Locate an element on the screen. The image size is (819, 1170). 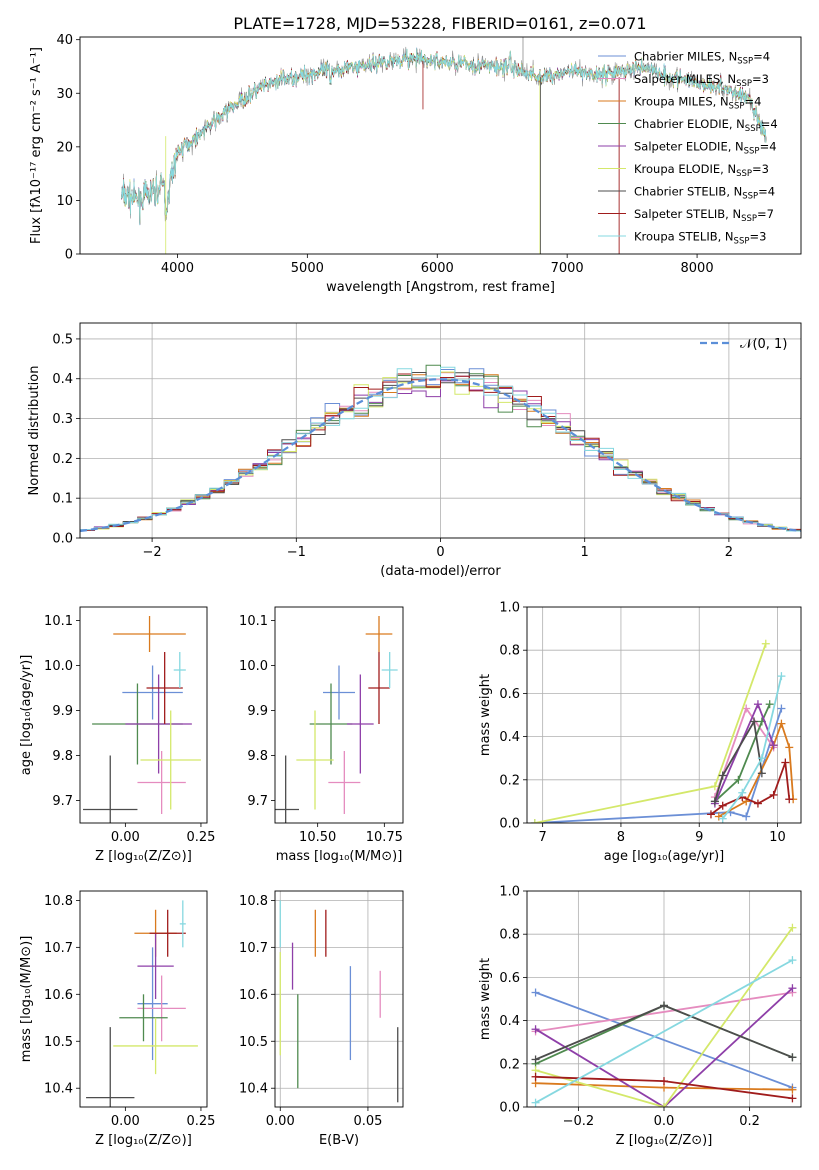
y-tick-label: 9.8 is located at coordinates (257, 756).